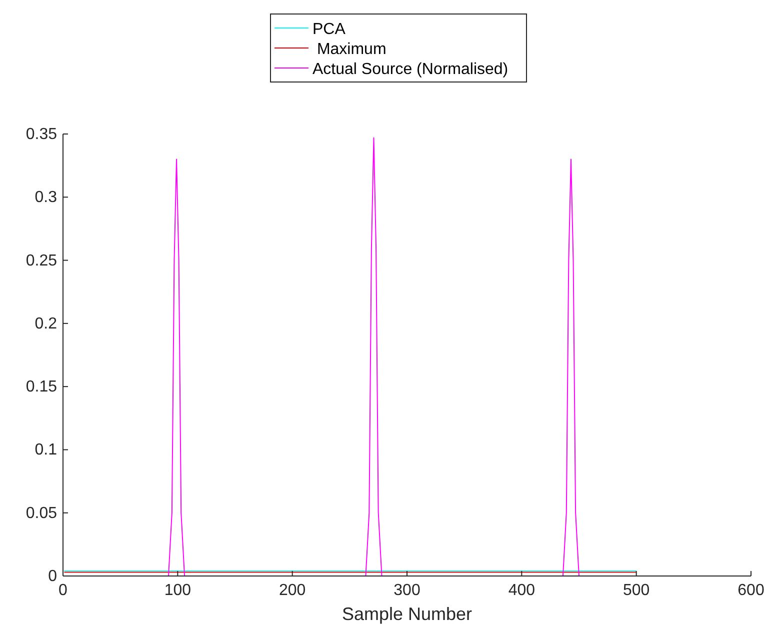  I want to click on y-tick-label: 0.3, so click(46, 197).